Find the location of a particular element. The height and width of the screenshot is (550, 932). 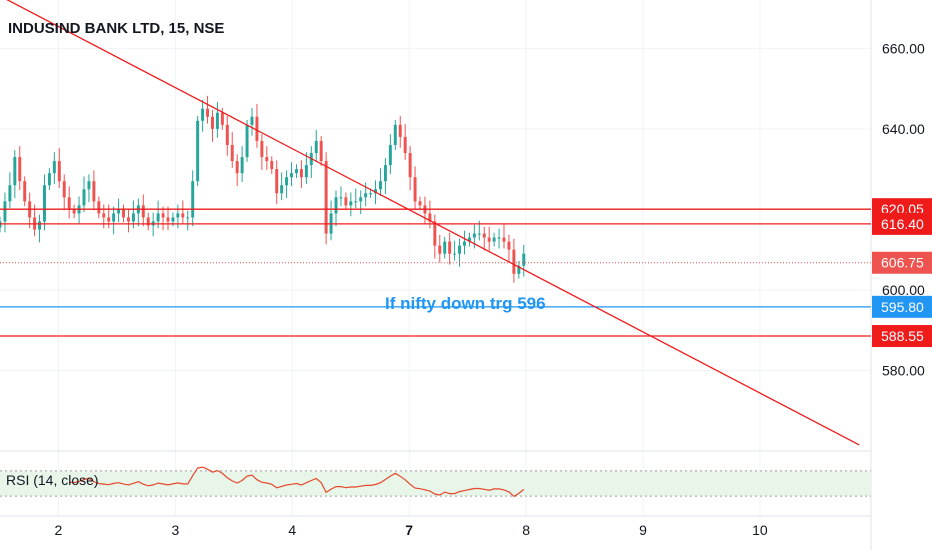

rsi-label: RSI (14, close) is located at coordinates (52, 480).